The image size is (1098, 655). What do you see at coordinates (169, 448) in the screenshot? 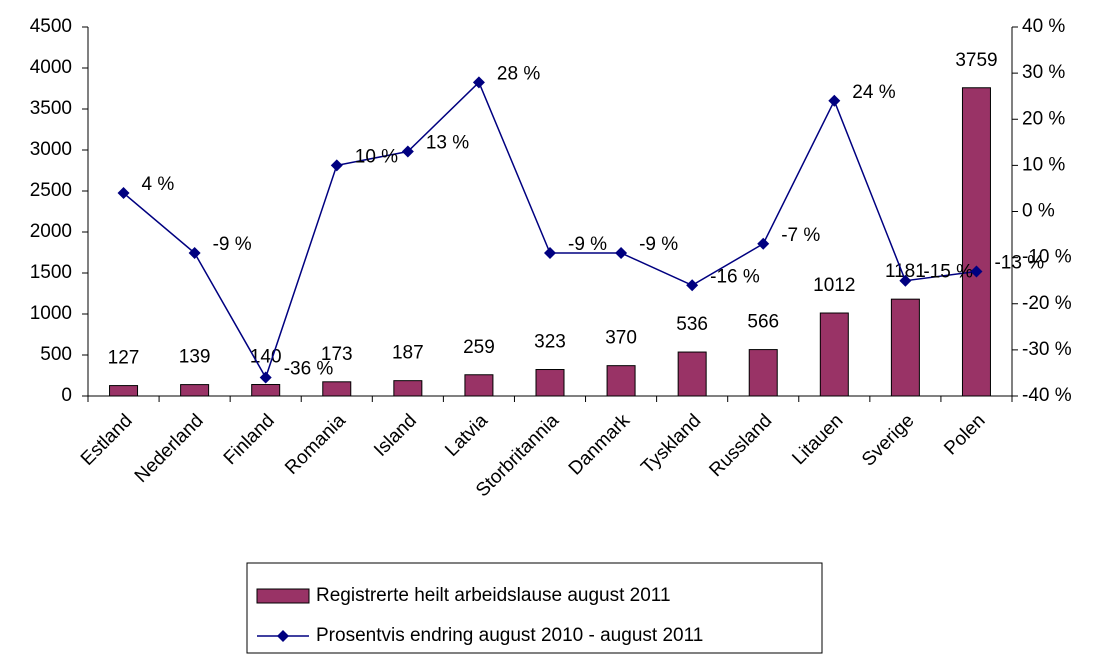
I see `x-tick-label: Nederland` at bounding box center [169, 448].